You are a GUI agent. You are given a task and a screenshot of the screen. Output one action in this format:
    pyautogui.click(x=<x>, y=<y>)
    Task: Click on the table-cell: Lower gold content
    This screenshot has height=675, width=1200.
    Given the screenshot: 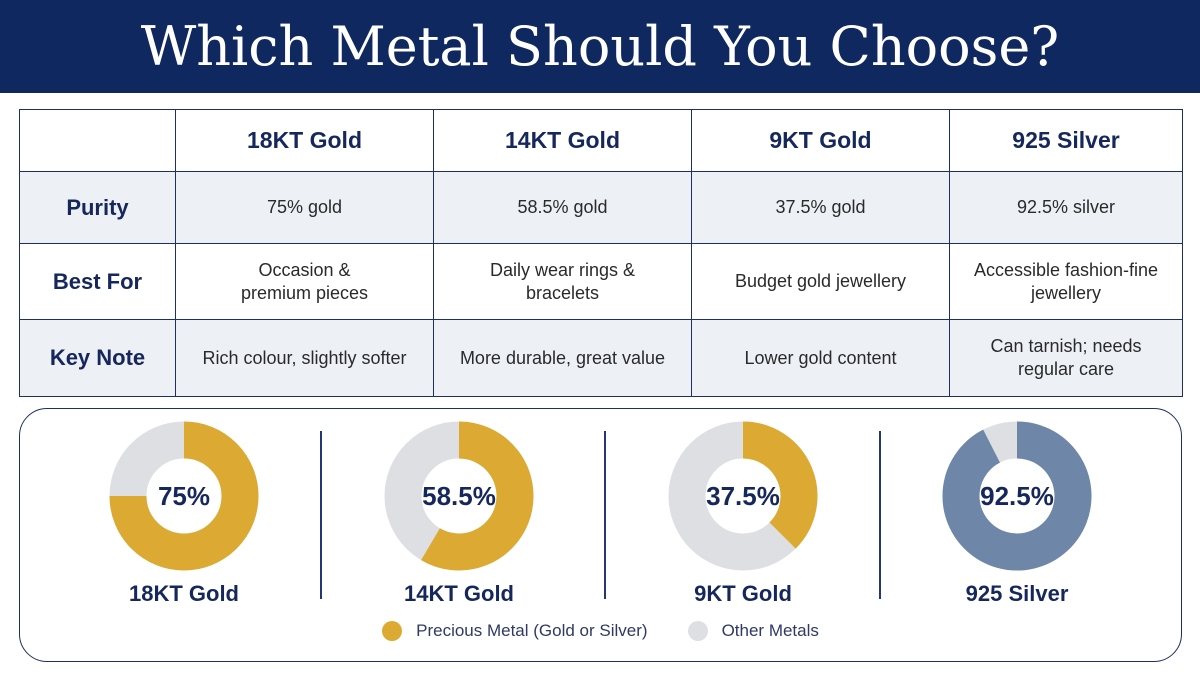 What is the action you would take?
    pyautogui.click(x=820, y=358)
    